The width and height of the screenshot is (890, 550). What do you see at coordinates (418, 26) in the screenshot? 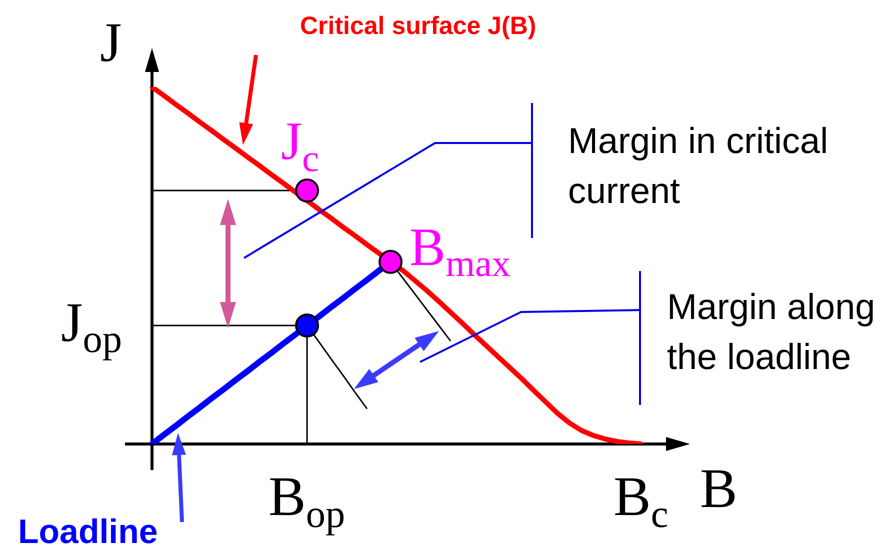
I see `text: Critical surface J(B)` at bounding box center [418, 26].